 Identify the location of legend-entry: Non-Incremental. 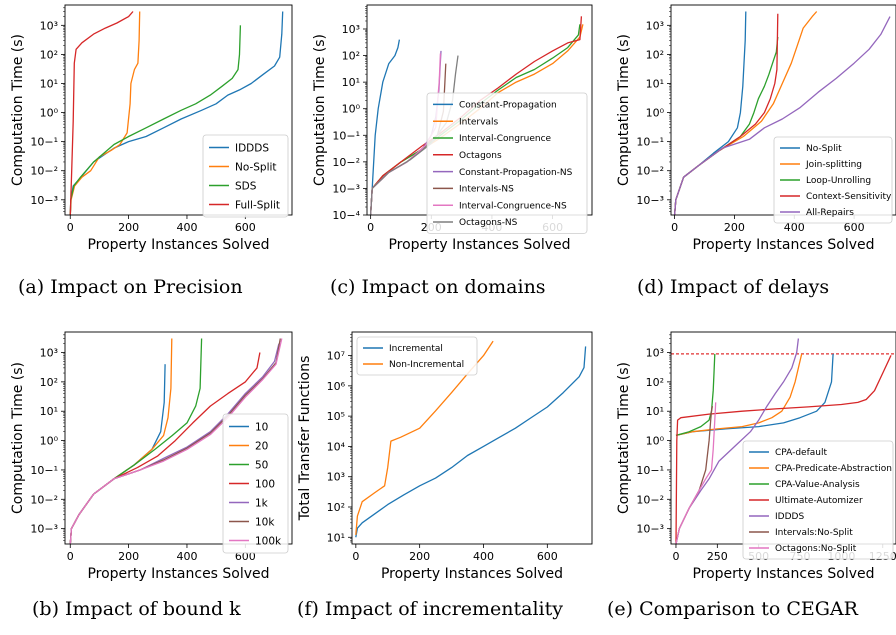
(426, 365).